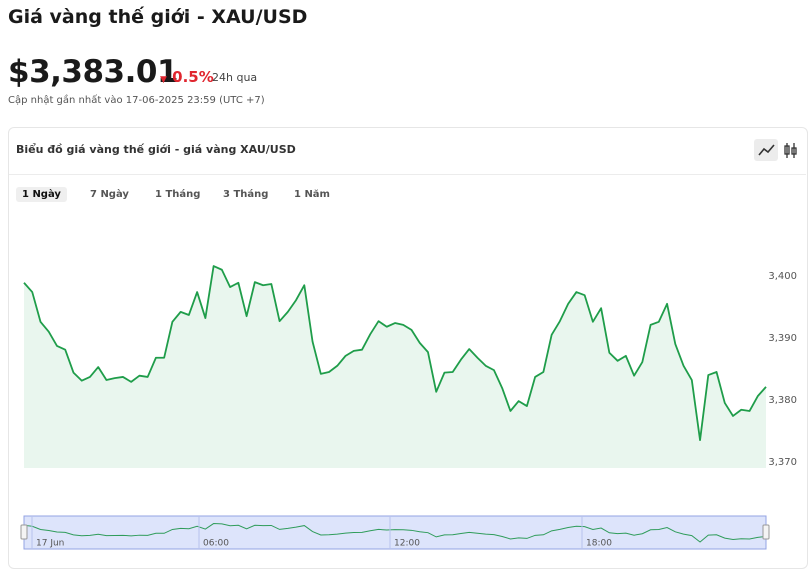  I want to click on y-tick-label: 3,400, so click(782, 276).